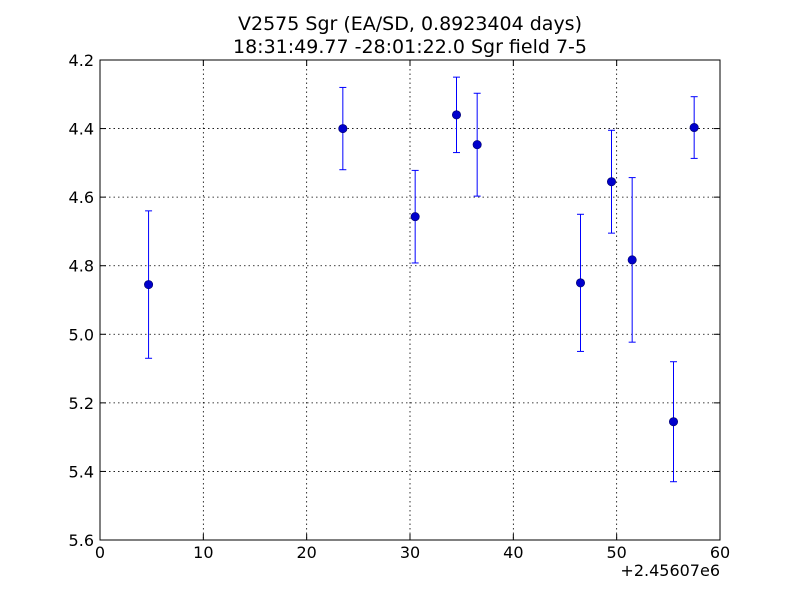 The height and width of the screenshot is (600, 800). Describe the element at coordinates (513, 552) in the screenshot. I see `x-tick-label: 40` at that location.